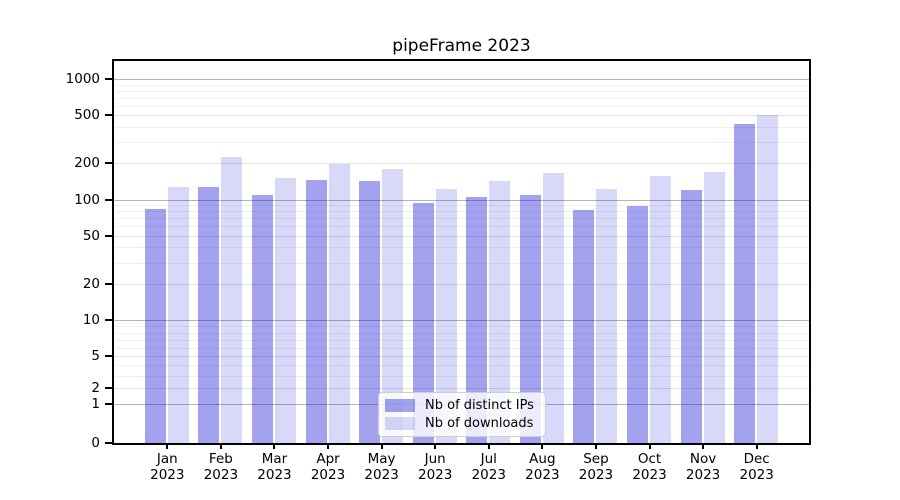 The width and height of the screenshot is (900, 500). What do you see at coordinates (87, 199) in the screenshot?
I see `y-tick-label: 100` at bounding box center [87, 199].